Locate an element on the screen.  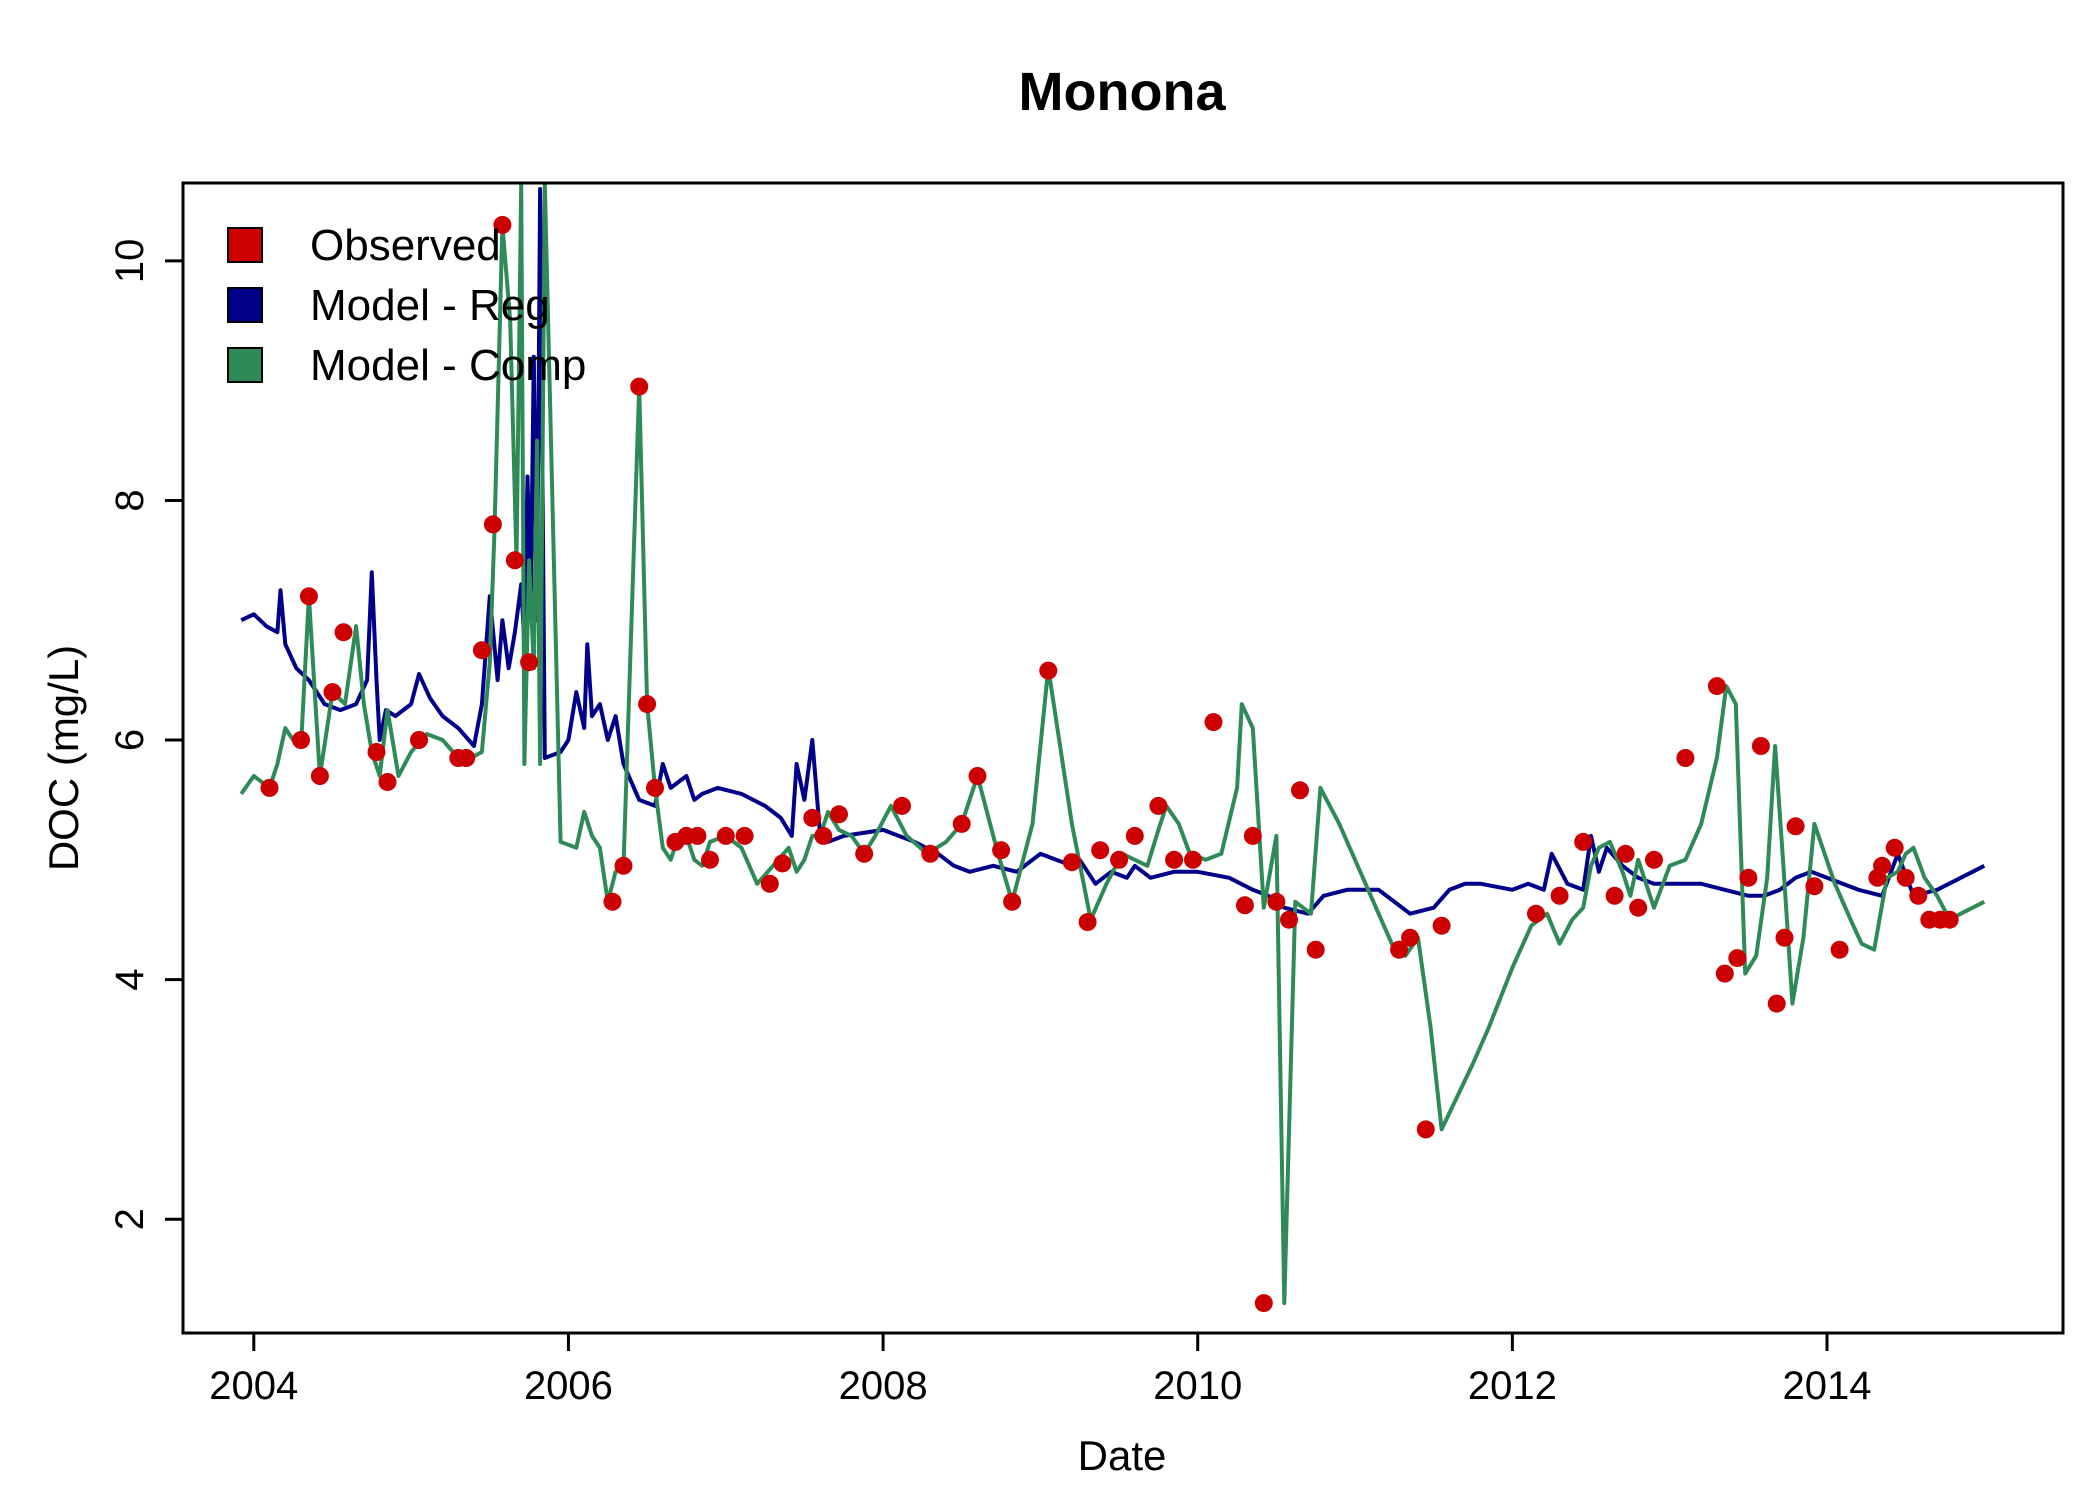
chart-title: Monona is located at coordinates (1123, 92).